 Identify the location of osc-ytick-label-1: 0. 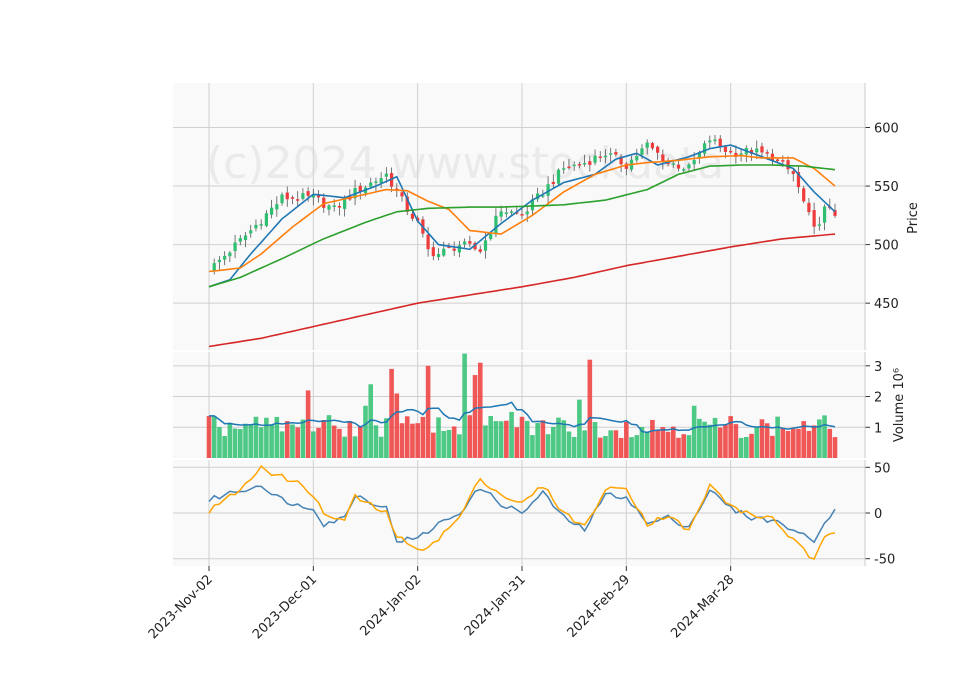
(878, 514).